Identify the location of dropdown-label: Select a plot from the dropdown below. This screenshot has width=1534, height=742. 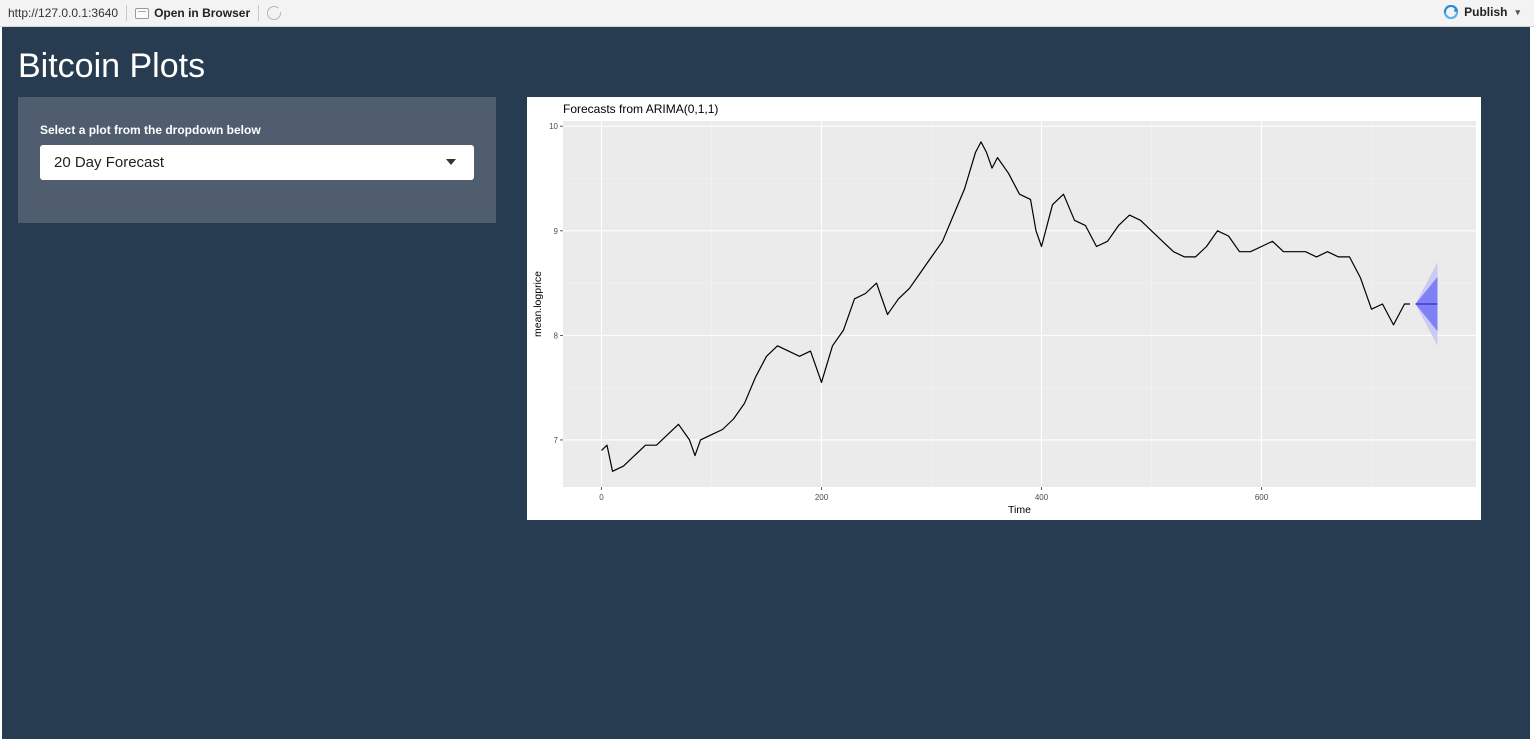
(150, 130).